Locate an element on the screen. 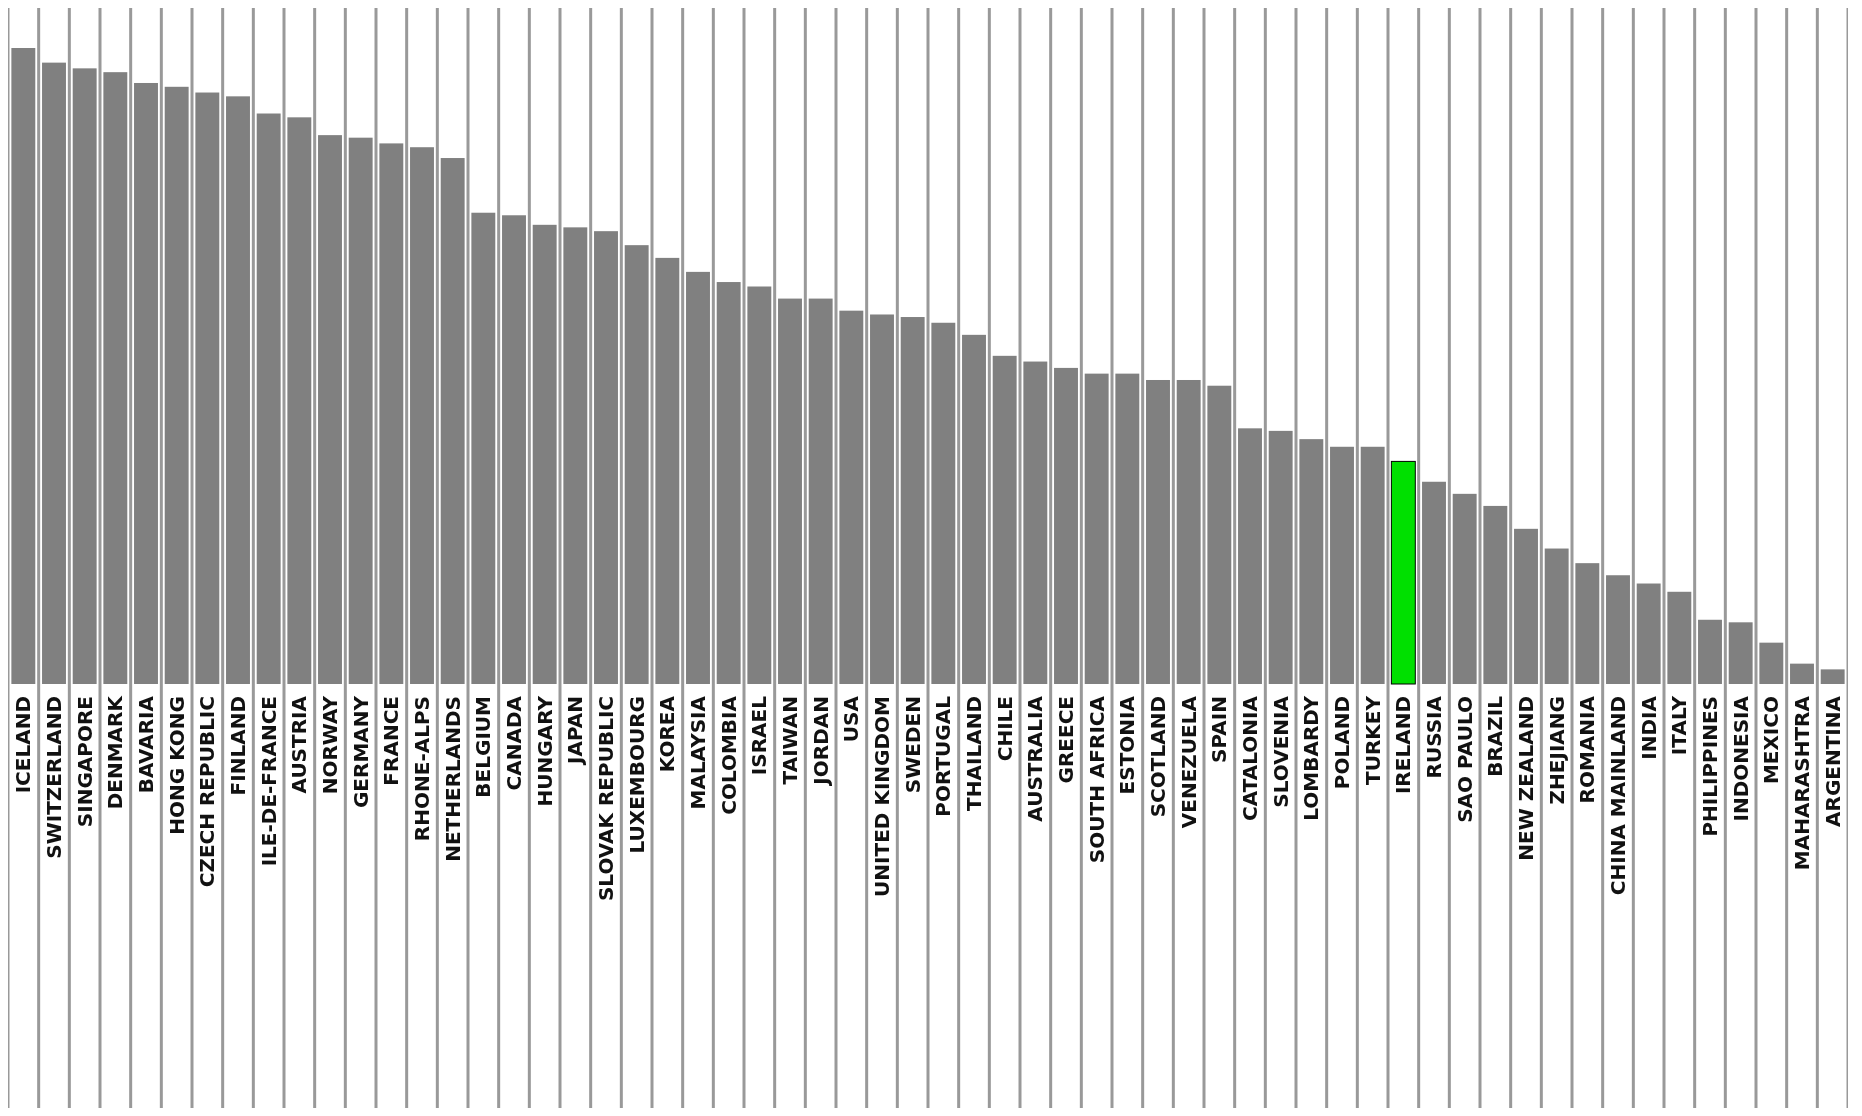 Image resolution: width=1862 pixels, height=1116 pixels. x-tick-label: GERMANY is located at coordinates (360, 752).